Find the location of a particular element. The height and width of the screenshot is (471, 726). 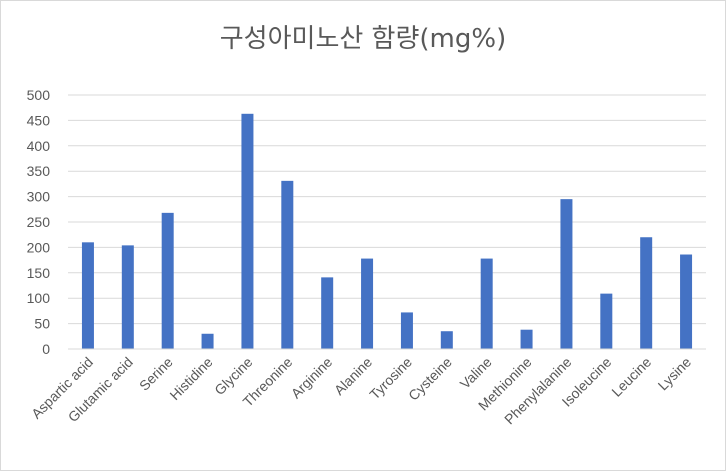

bar-lysine is located at coordinates (686, 301).